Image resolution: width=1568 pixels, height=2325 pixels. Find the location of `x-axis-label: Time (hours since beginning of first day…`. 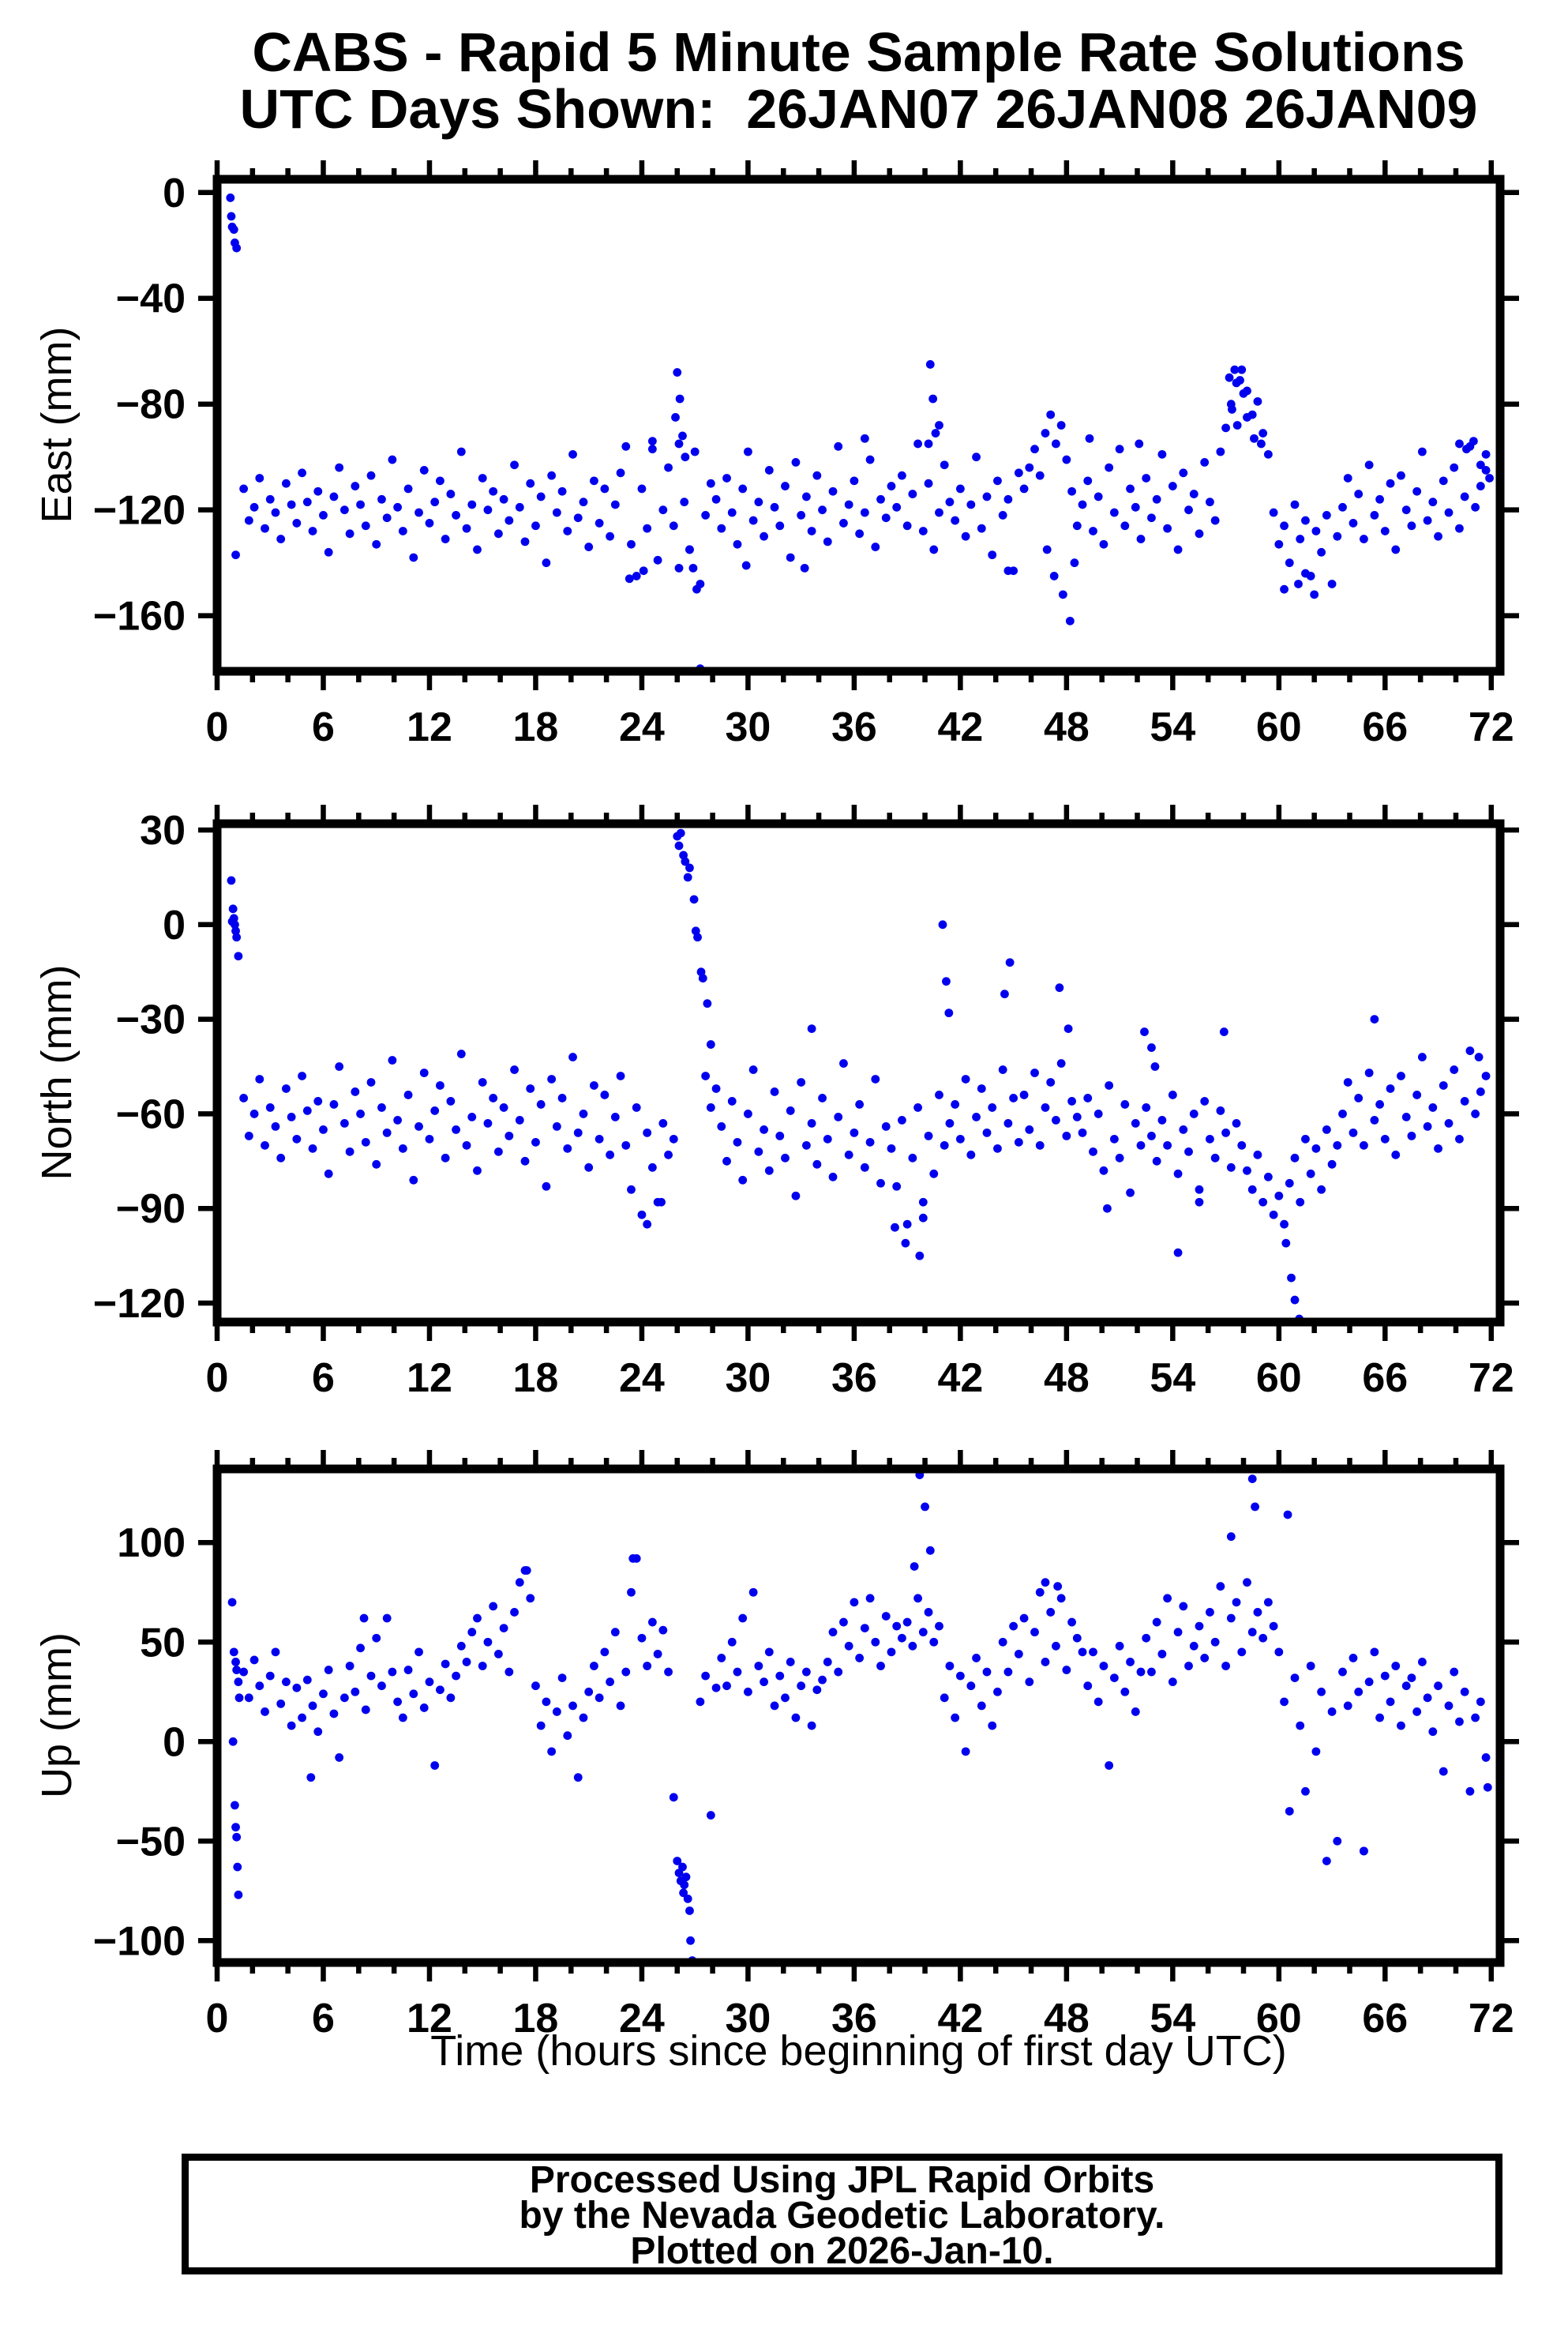

x-axis-label: Time (hours since beginning of first day… is located at coordinates (858, 2051).